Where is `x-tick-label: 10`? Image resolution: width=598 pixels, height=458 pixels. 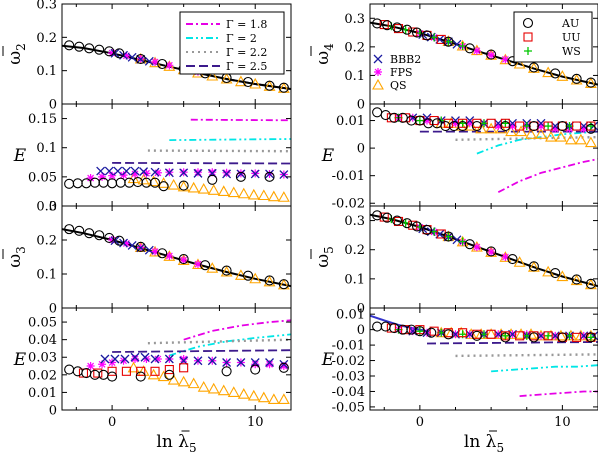
x-tick-label: 10 is located at coordinates (562, 422).